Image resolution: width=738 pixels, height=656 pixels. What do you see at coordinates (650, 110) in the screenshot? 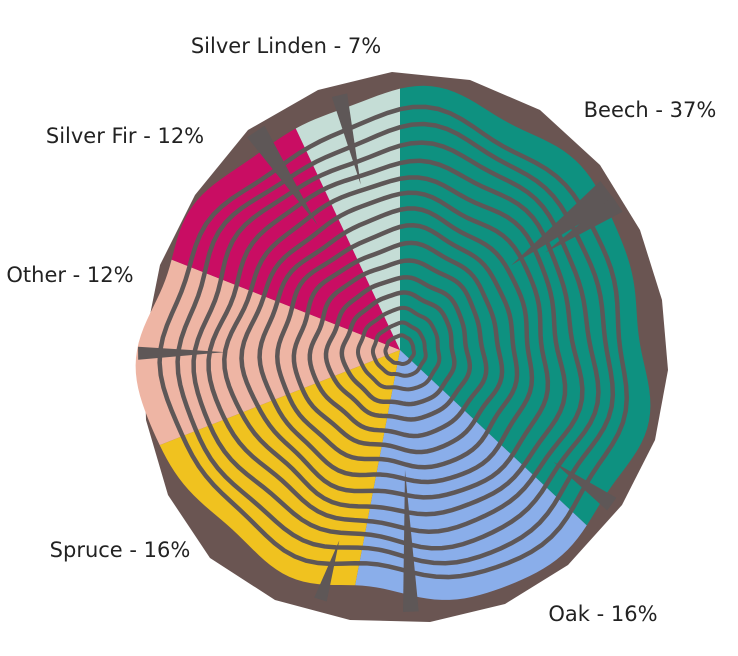
I see `slice-label-beech: Beech - 37%` at bounding box center [650, 110].